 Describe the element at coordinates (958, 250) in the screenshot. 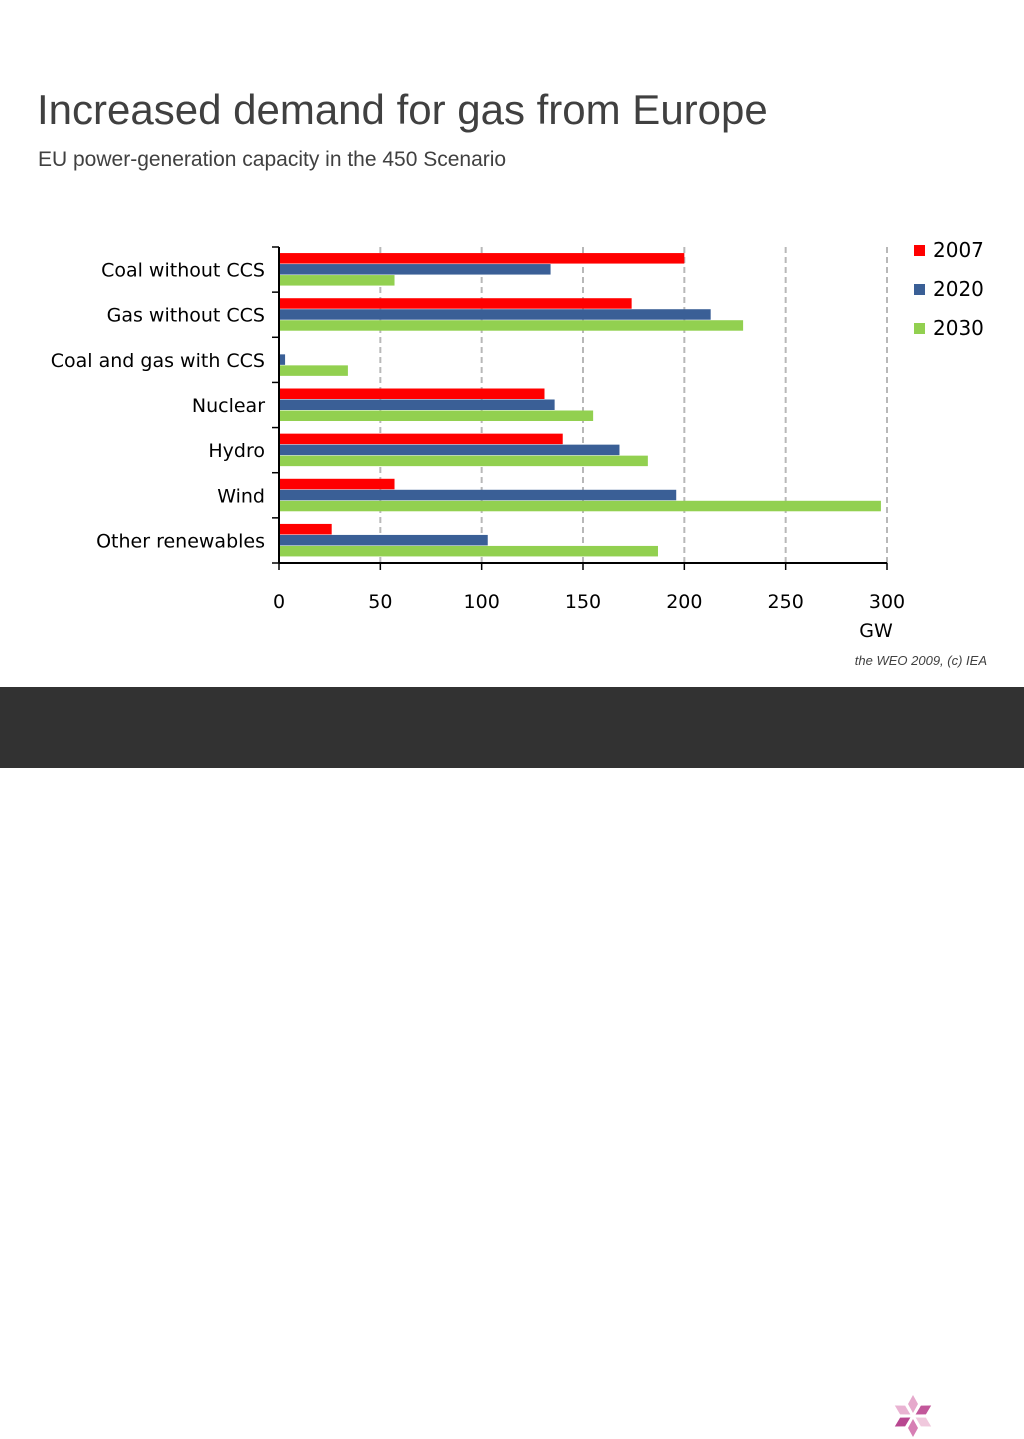

I see `legend-label: 2007` at that location.